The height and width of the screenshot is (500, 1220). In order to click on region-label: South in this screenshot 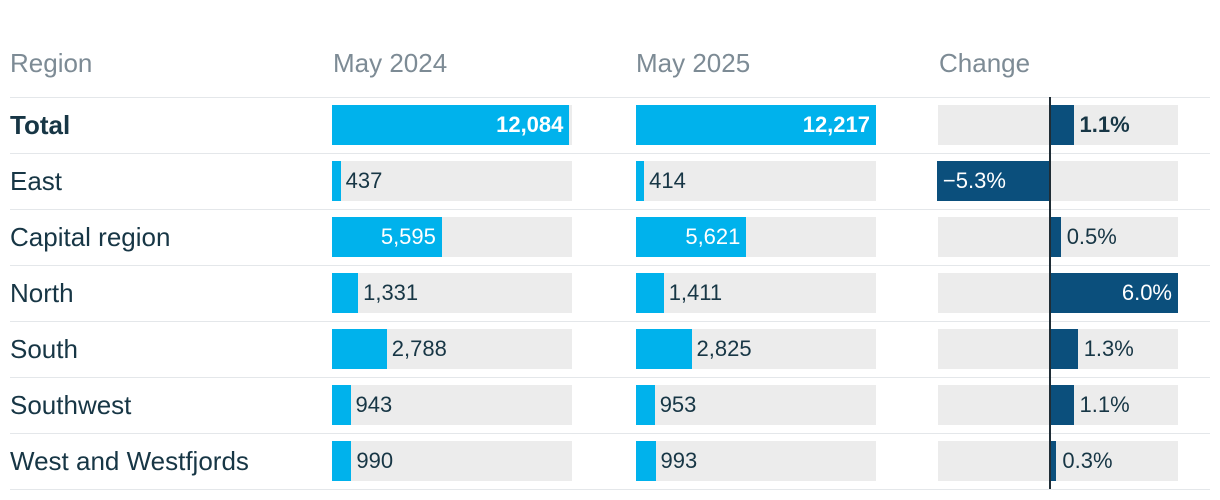, I will do `click(44, 349)`.